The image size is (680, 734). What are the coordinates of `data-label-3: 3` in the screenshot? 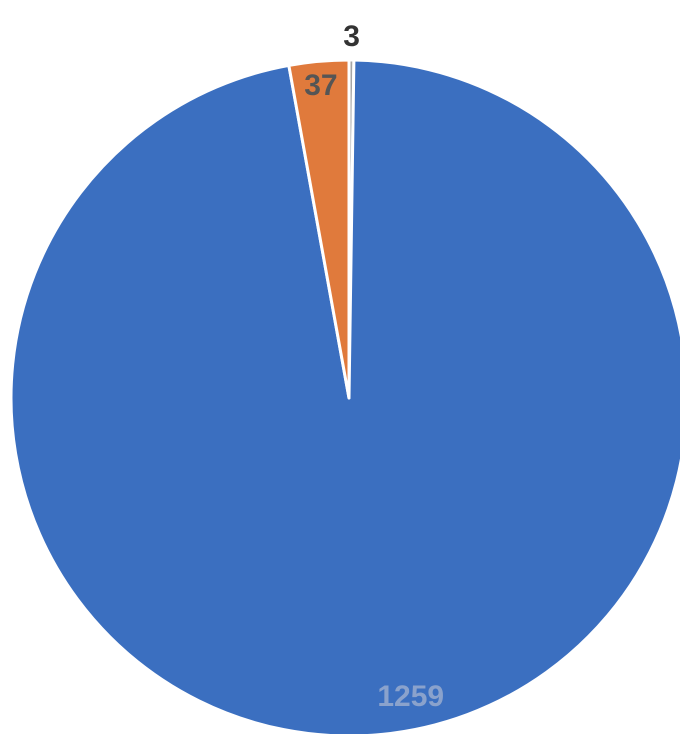 It's located at (351, 36).